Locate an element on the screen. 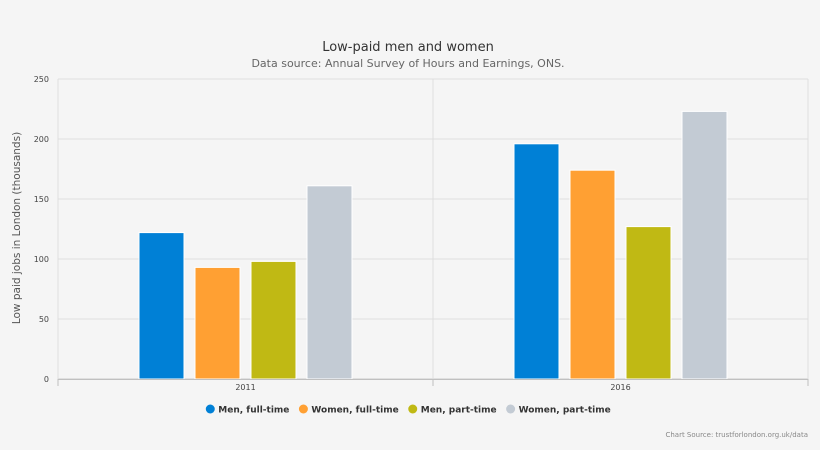  chart-credits: Chart Source: trustforlondon.org.uk/data is located at coordinates (736, 435).